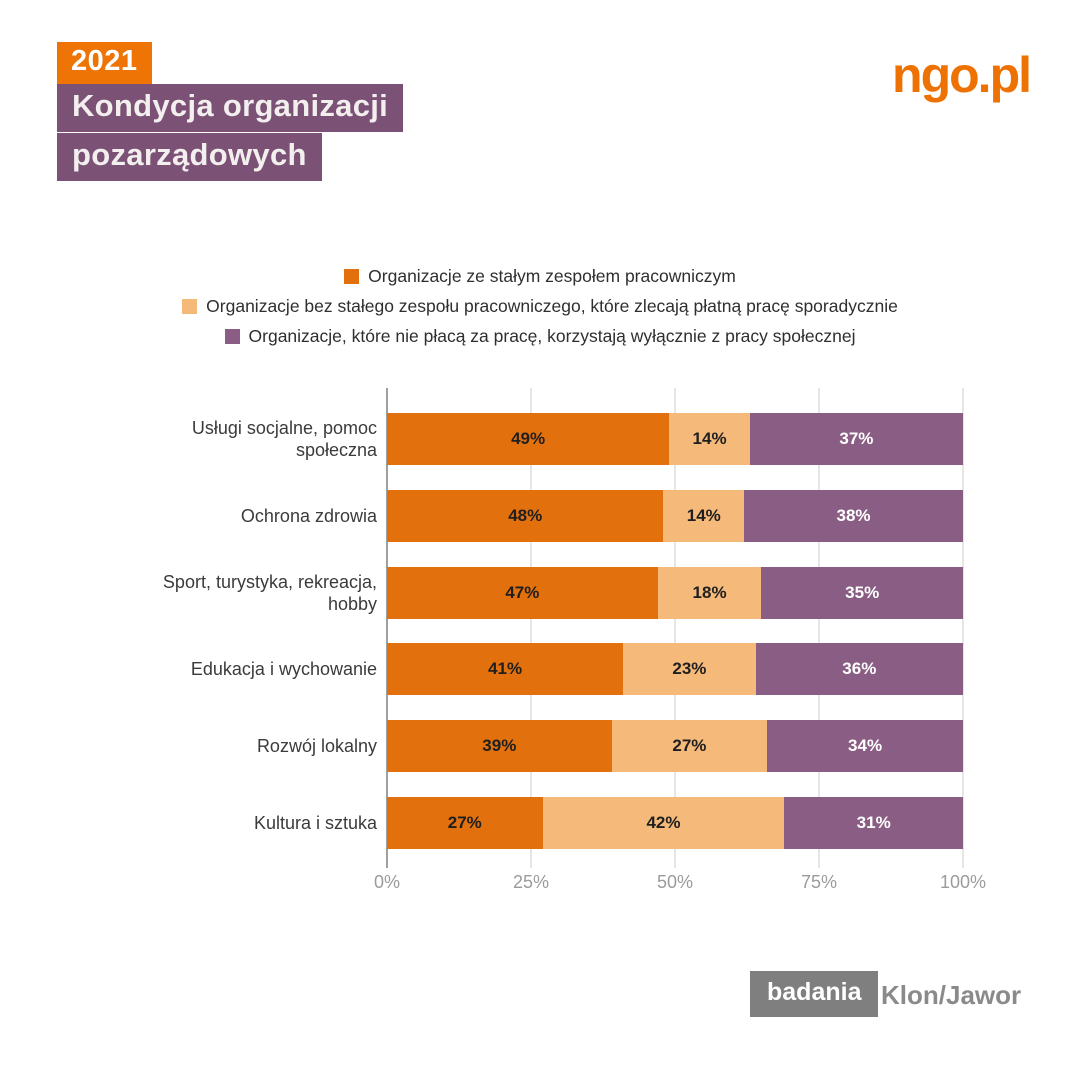 The width and height of the screenshot is (1080, 1080). I want to click on segment-value-label: 31%, so click(873, 822).